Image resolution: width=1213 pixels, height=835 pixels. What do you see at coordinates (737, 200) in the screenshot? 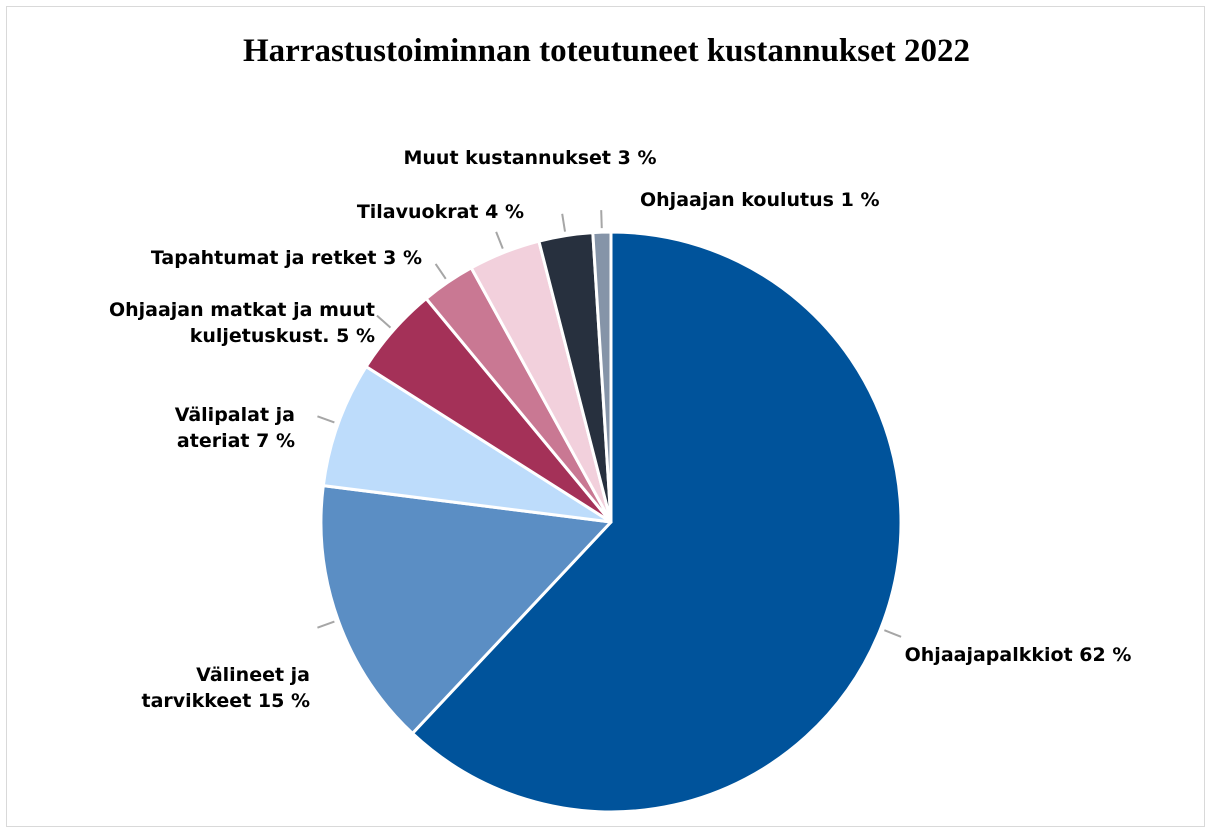
I see `category-label: Ohjaajan koulutus` at bounding box center [737, 200].